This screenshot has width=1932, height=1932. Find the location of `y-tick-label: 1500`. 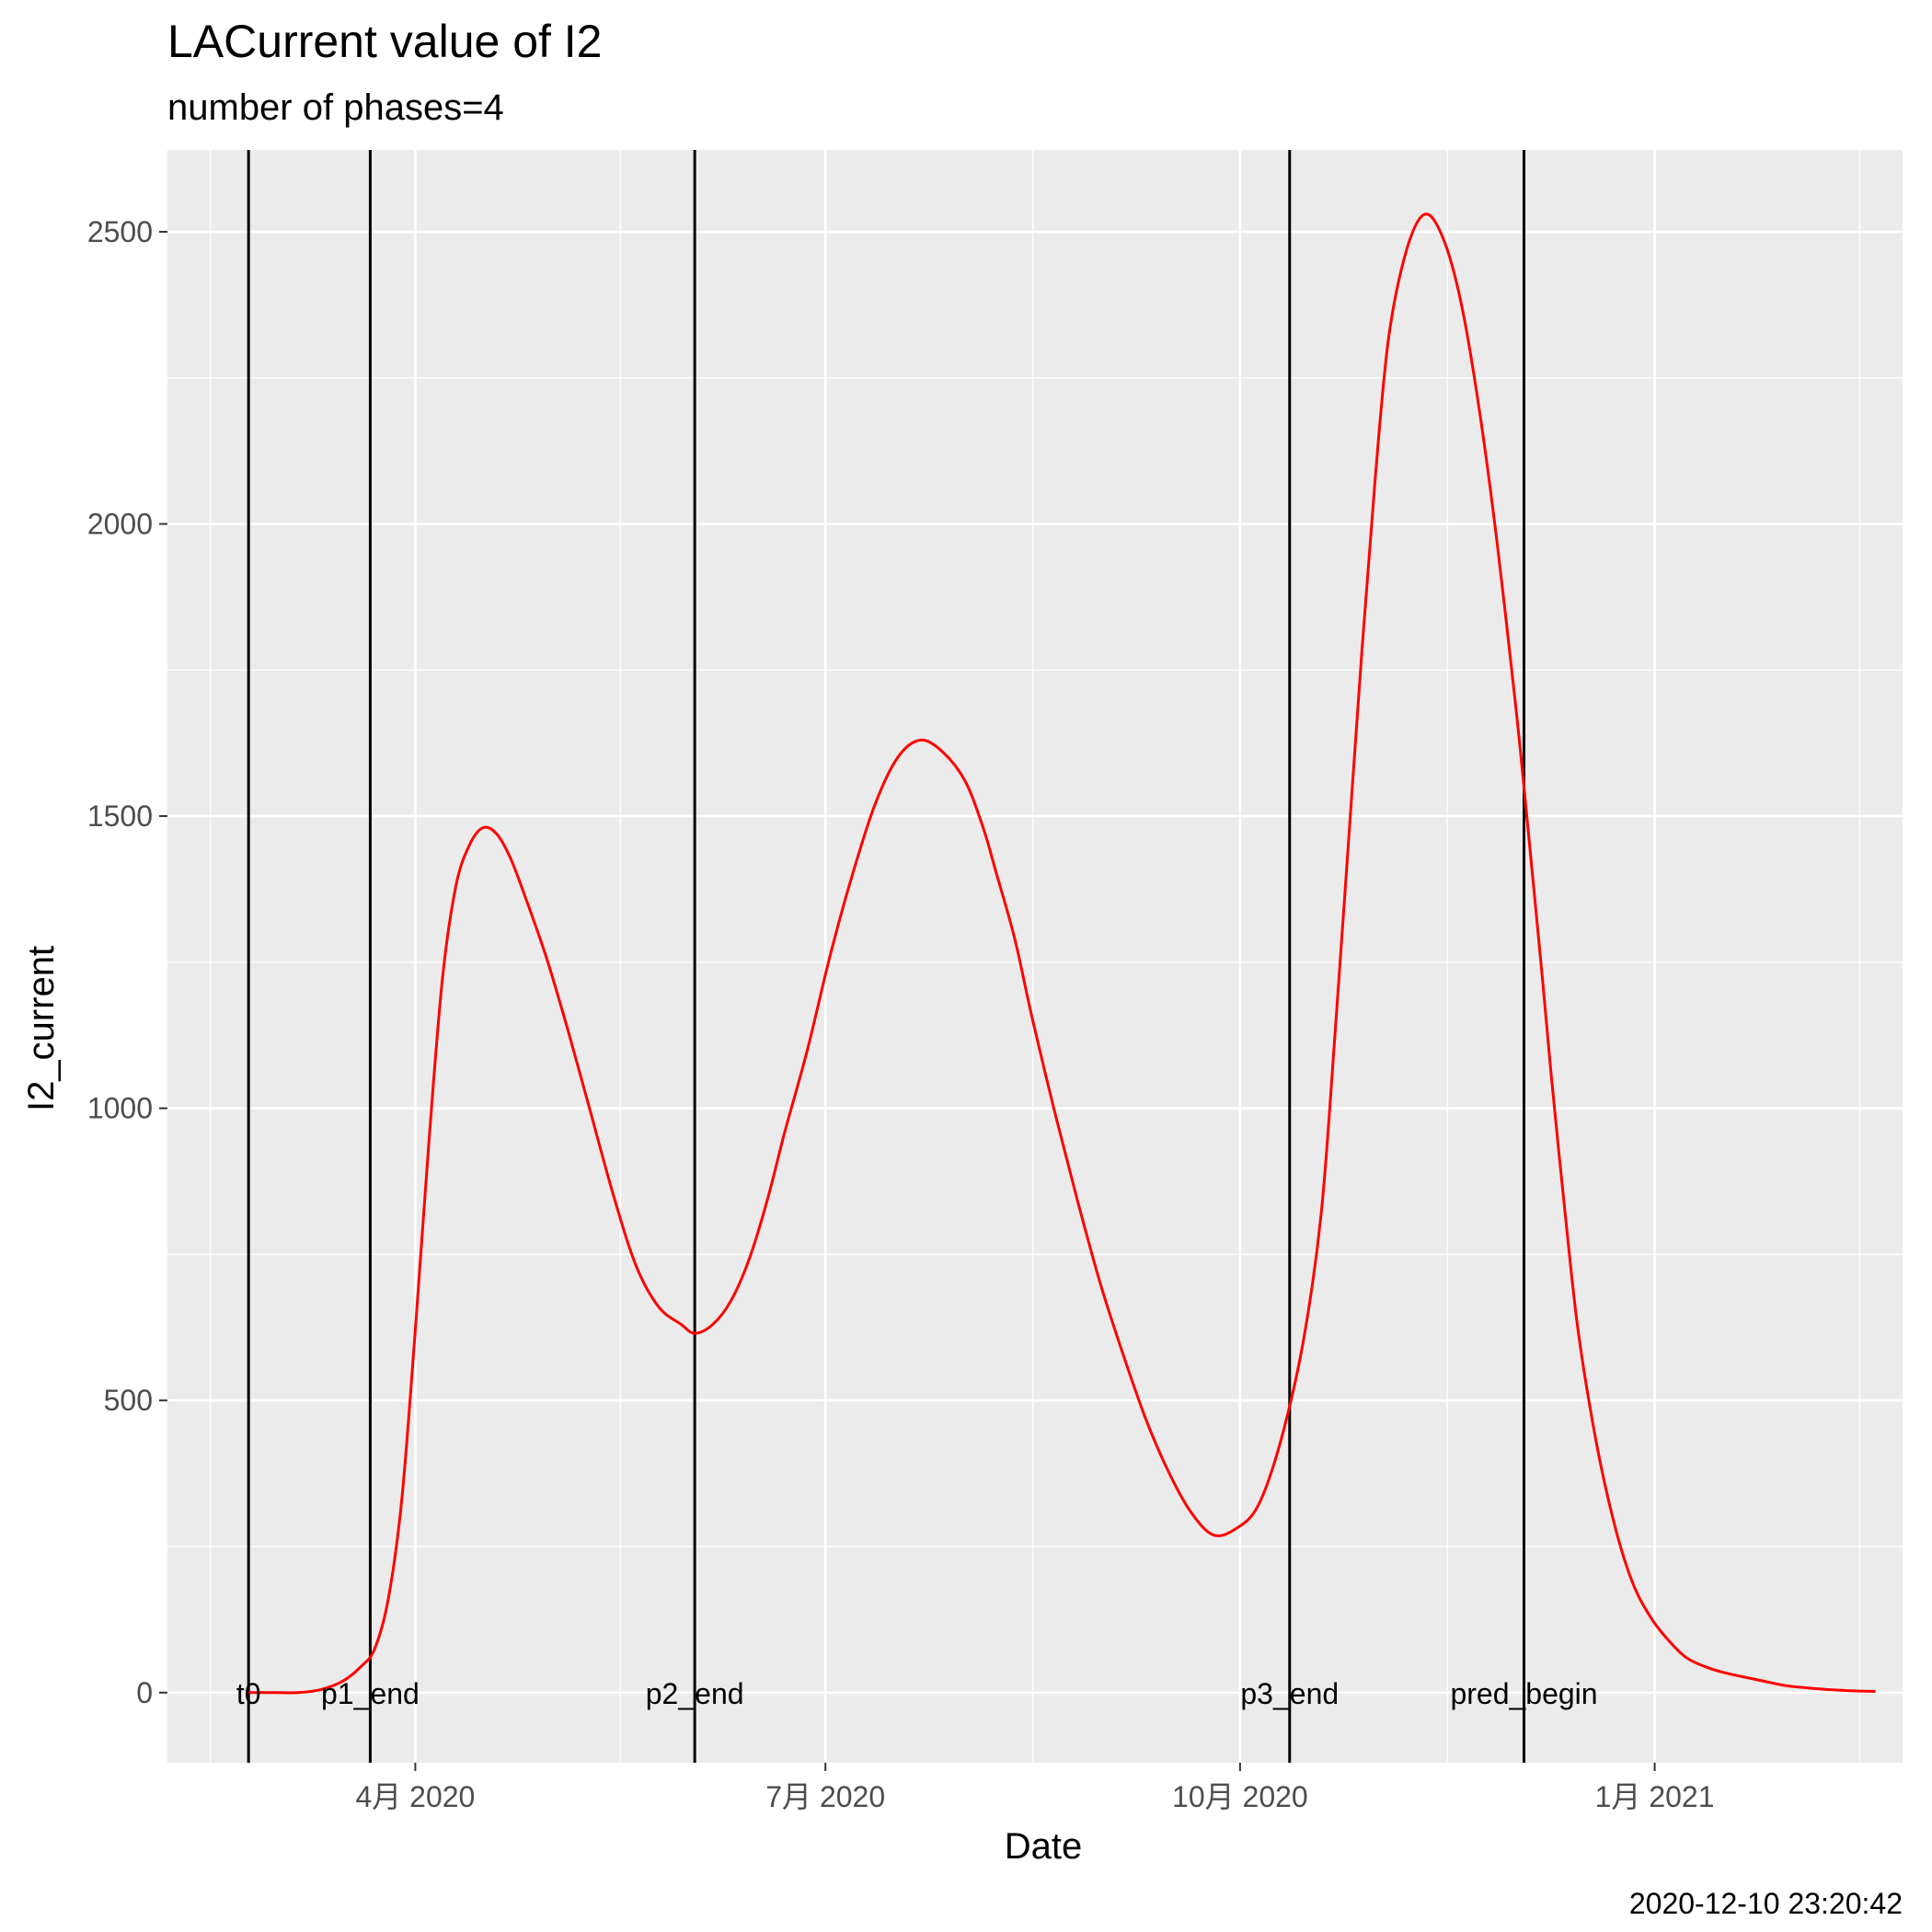

y-tick-label: 1500 is located at coordinates (120, 816).